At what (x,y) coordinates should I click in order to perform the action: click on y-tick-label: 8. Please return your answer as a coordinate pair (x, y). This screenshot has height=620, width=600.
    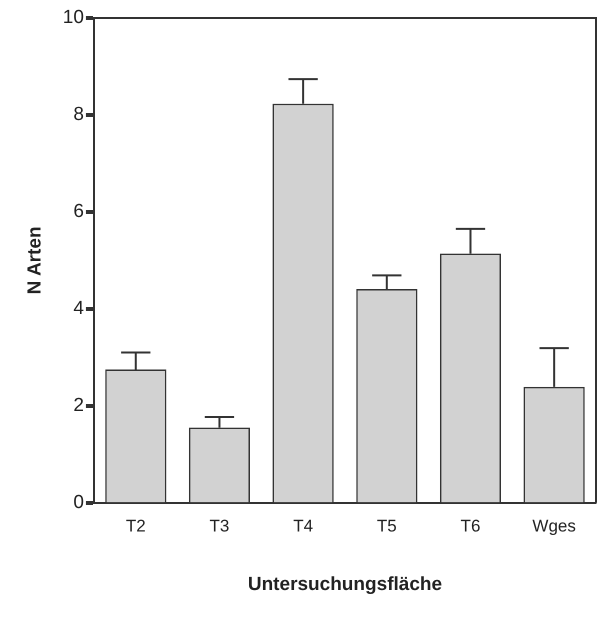
    Looking at the image, I should click on (78, 115).